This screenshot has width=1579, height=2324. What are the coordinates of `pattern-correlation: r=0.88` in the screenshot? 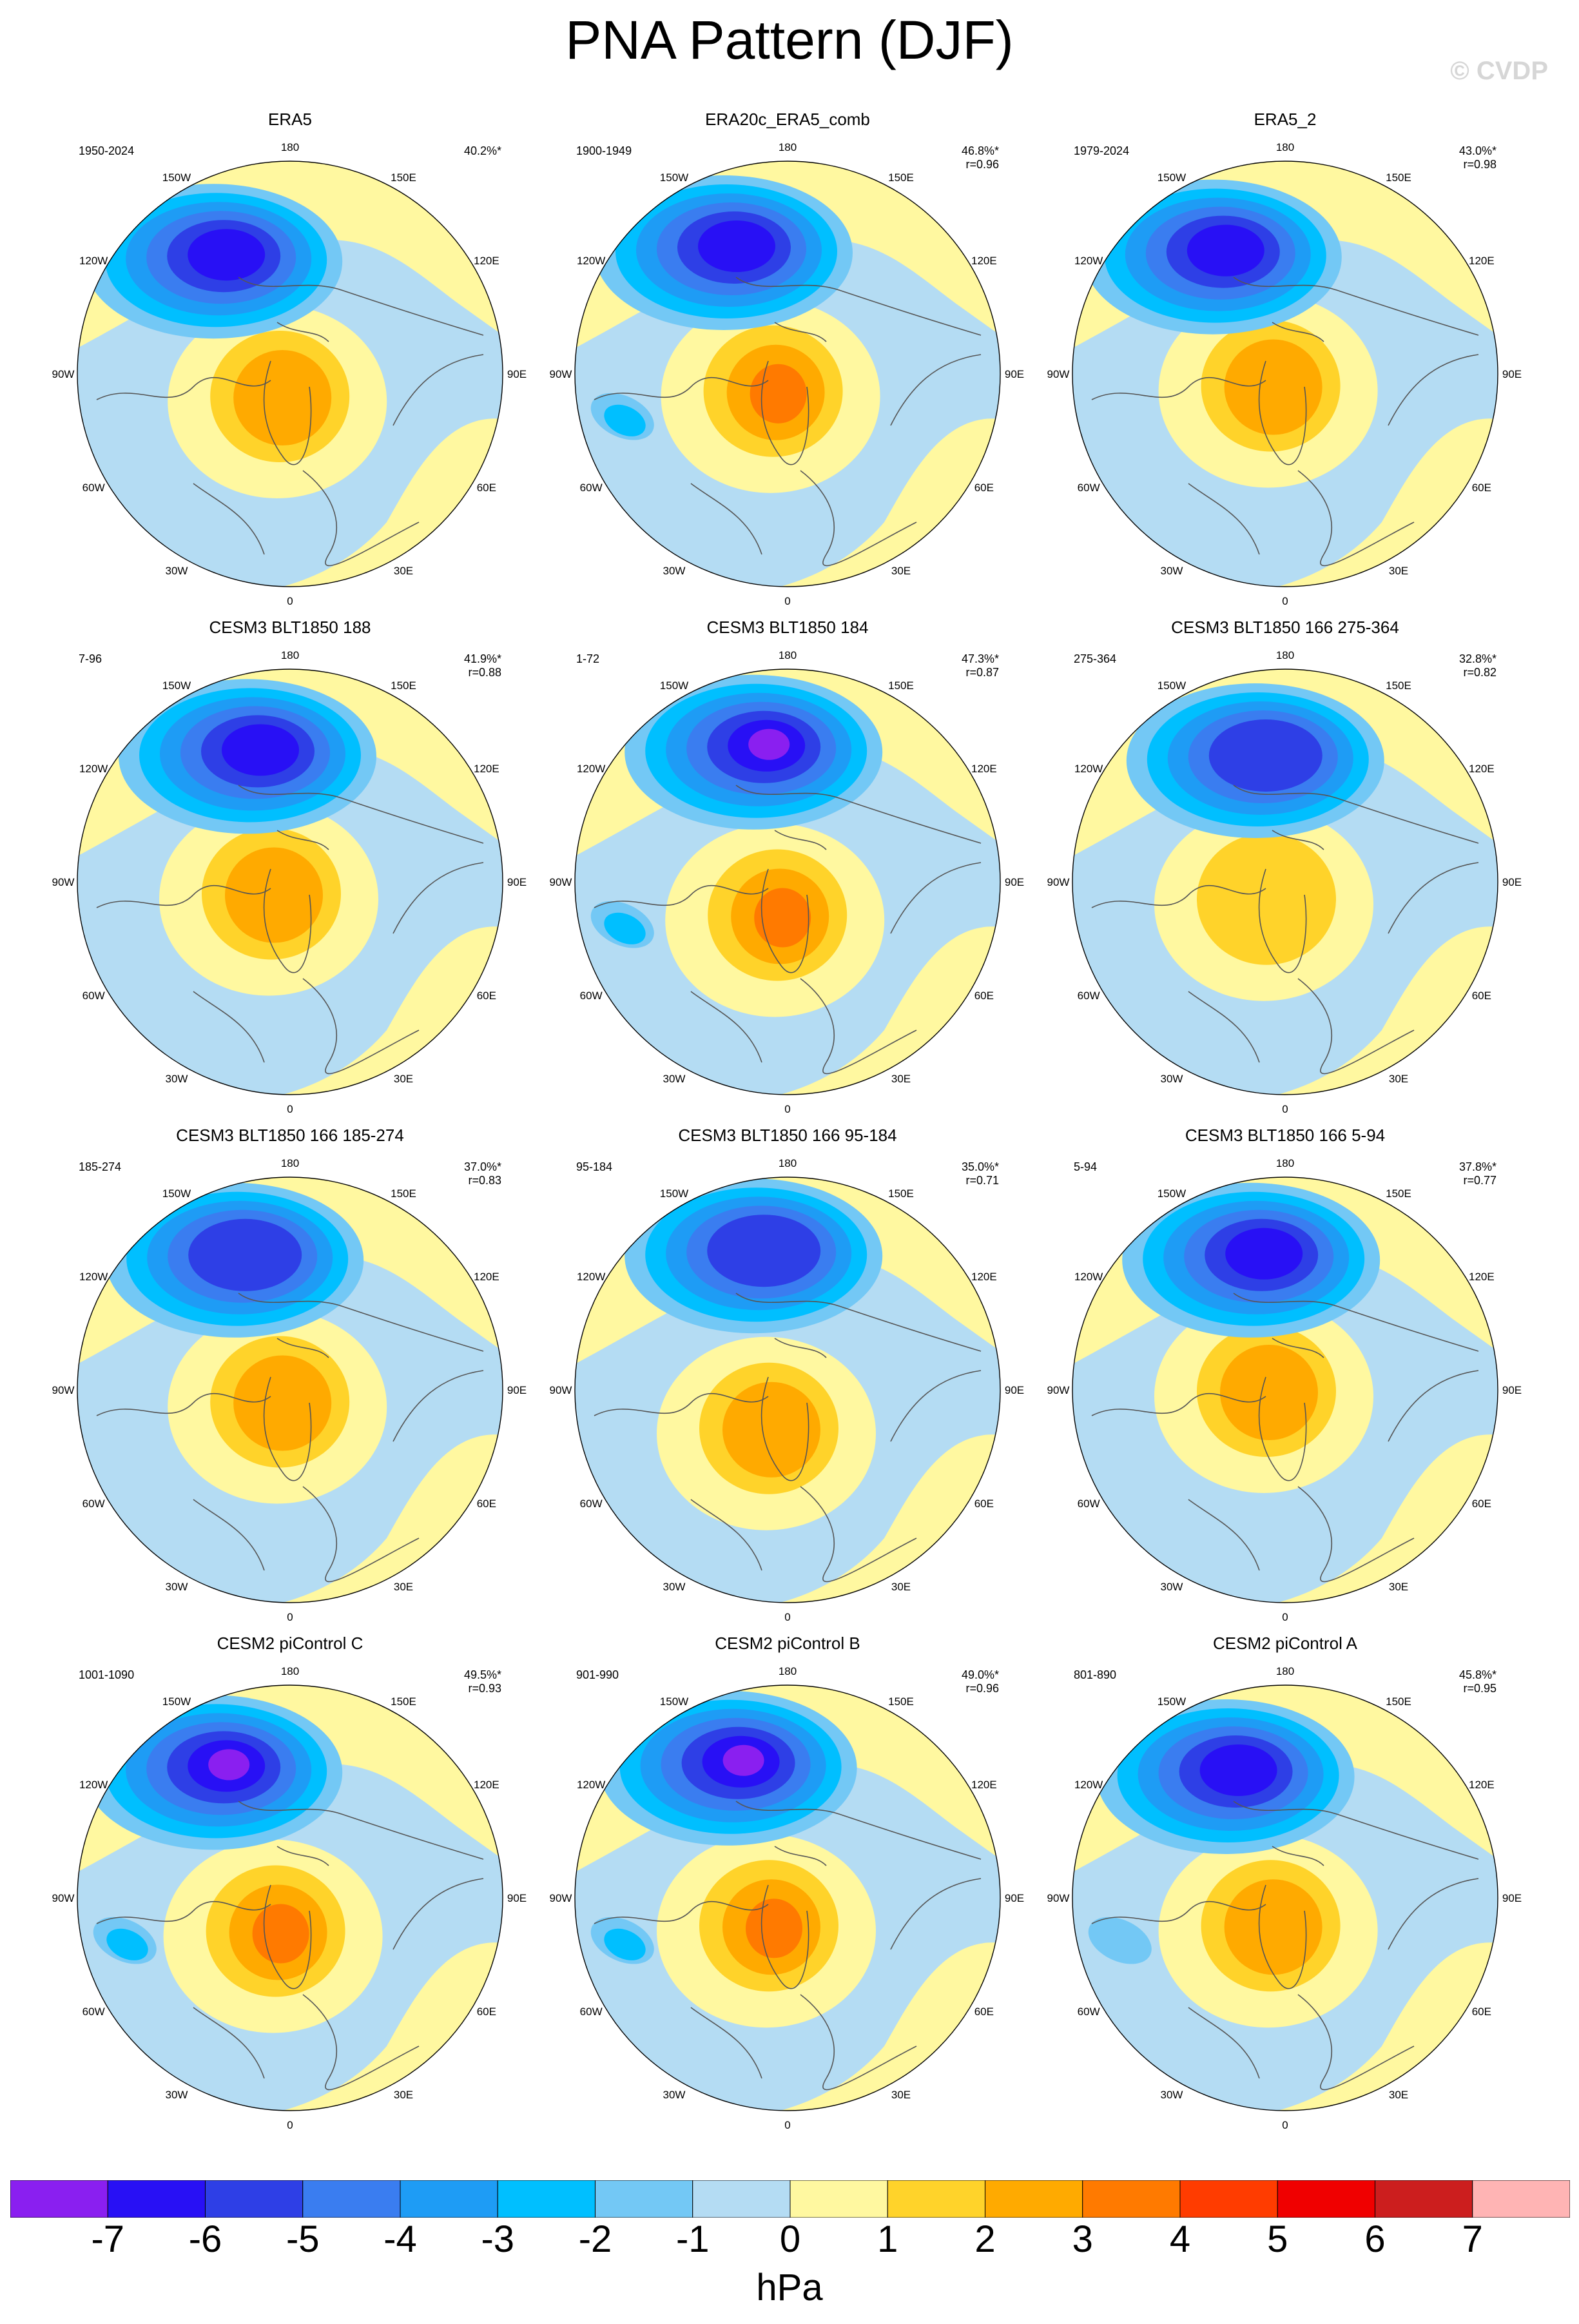 It's located at (484, 672).